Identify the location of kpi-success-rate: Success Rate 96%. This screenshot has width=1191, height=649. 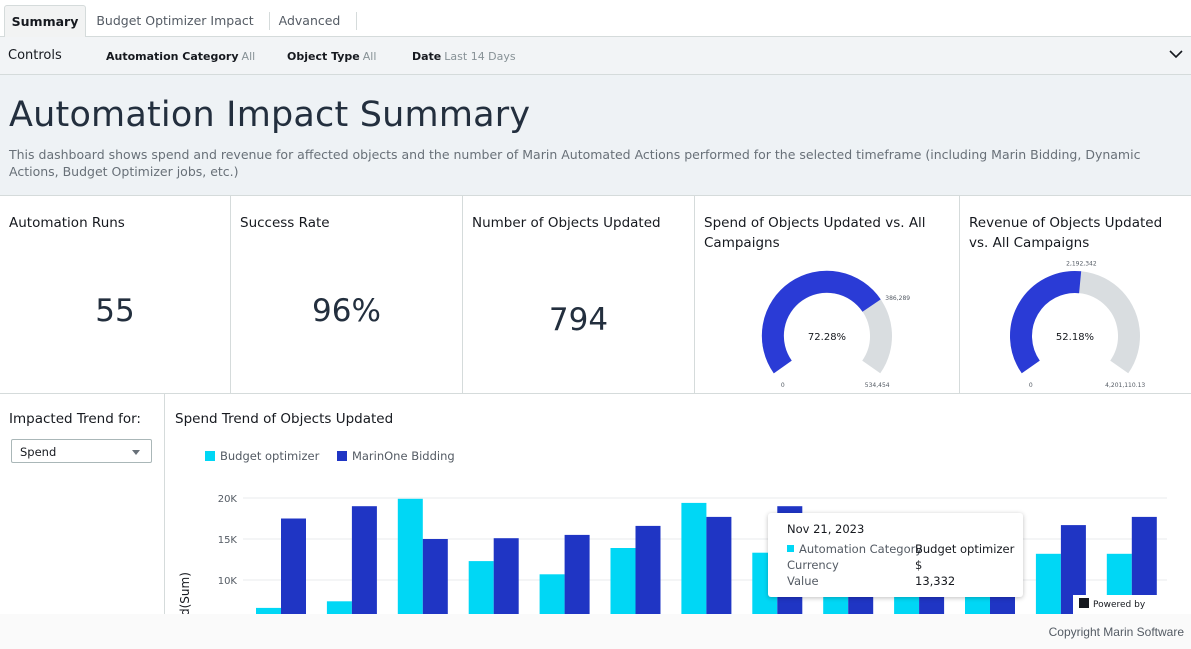
(347, 295).